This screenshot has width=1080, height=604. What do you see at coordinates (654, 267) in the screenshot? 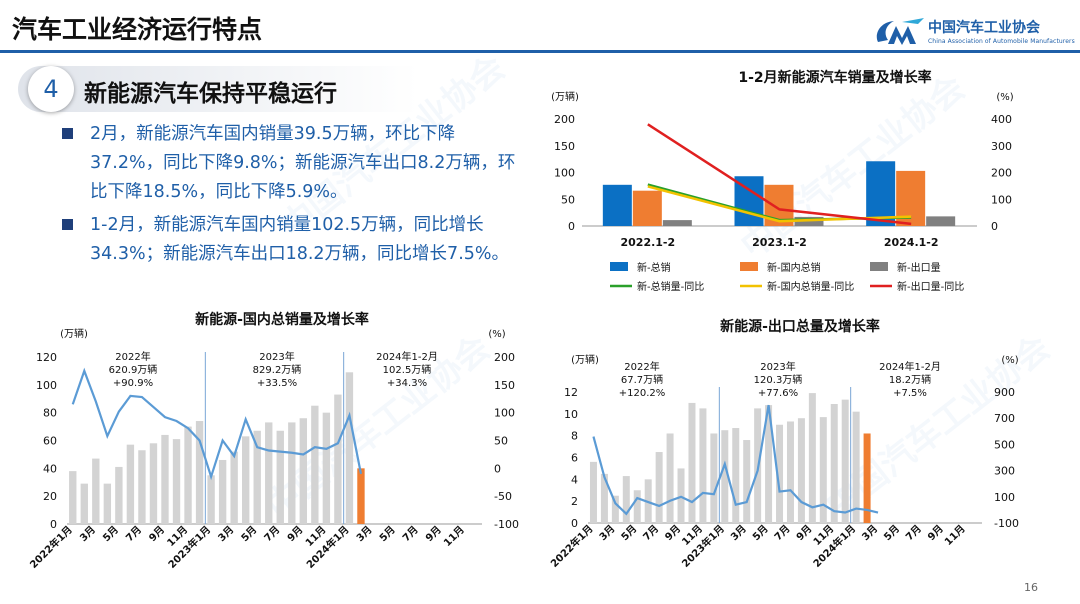
I see `legend-label: 新-总销` at bounding box center [654, 267].